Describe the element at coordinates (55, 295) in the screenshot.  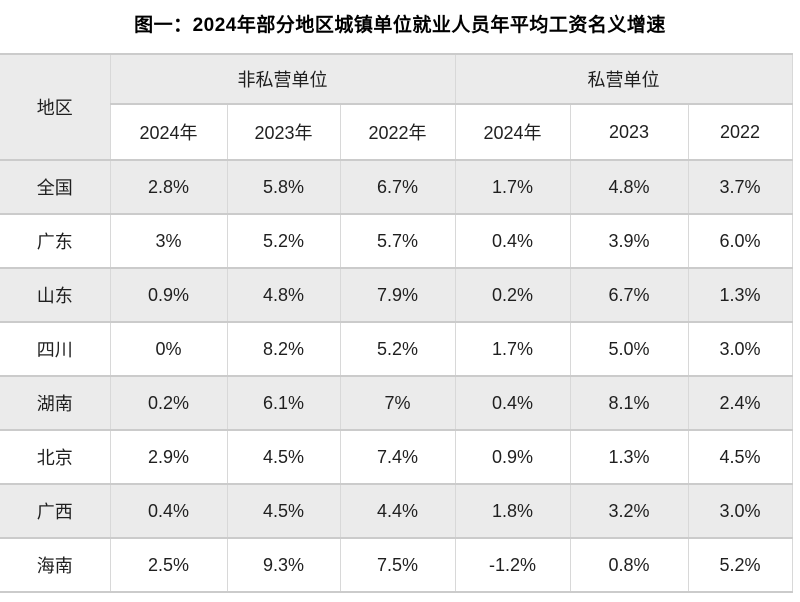
I see `region-cell: 山东` at that location.